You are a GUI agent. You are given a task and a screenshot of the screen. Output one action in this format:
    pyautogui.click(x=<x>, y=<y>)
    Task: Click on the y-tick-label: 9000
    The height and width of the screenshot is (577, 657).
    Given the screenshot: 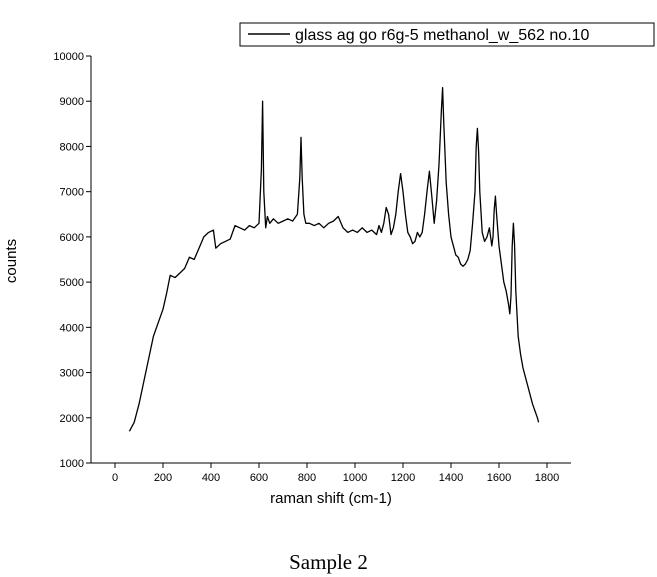 What is the action you would take?
    pyautogui.click(x=72, y=102)
    